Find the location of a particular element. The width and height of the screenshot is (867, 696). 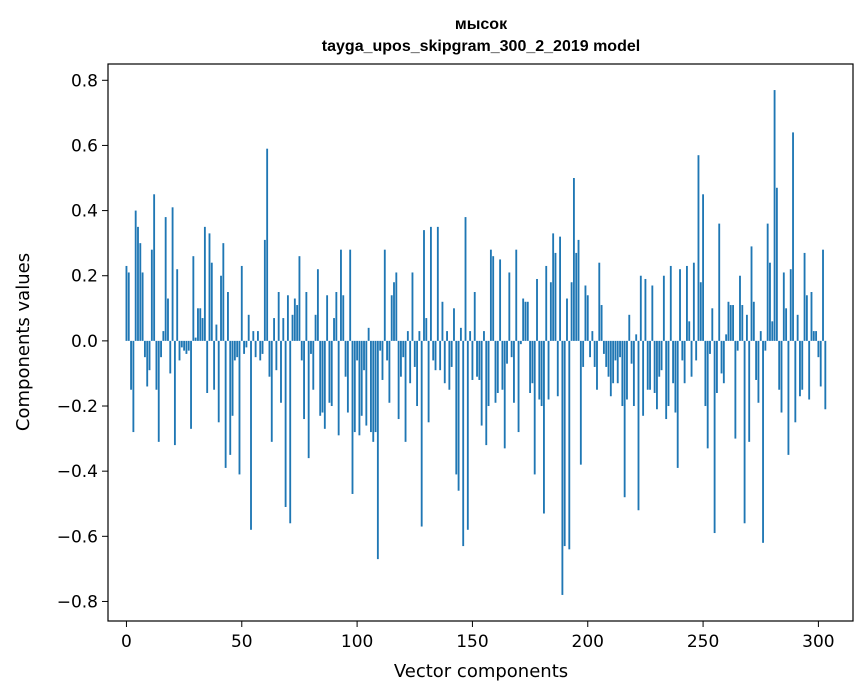

x-tick-label: 200 is located at coordinates (588, 642).